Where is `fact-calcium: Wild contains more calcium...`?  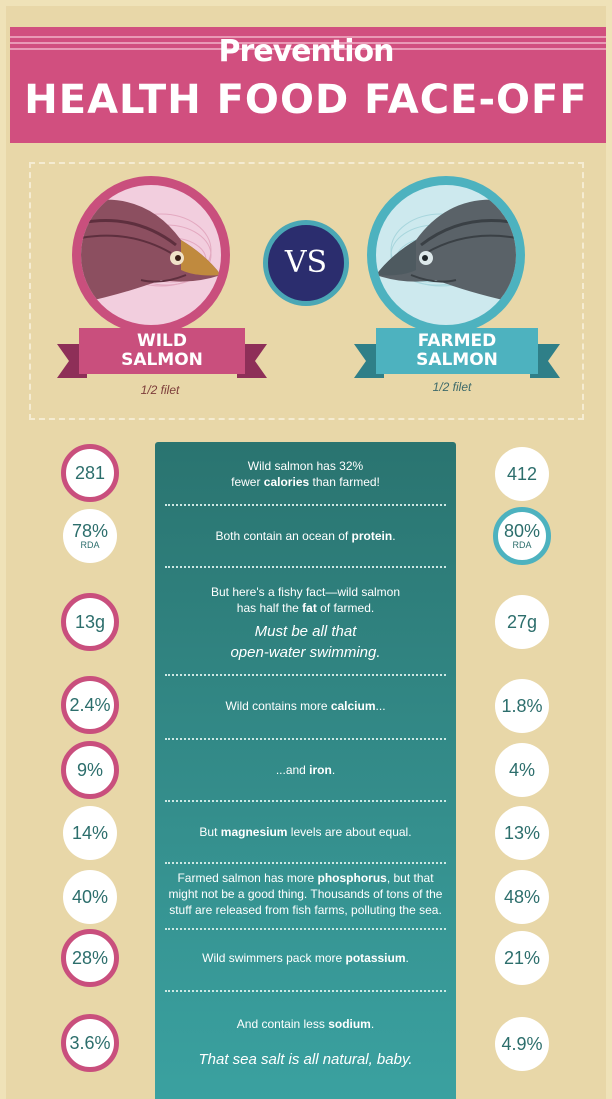 fact-calcium: Wild contains more calcium... is located at coordinates (305, 706).